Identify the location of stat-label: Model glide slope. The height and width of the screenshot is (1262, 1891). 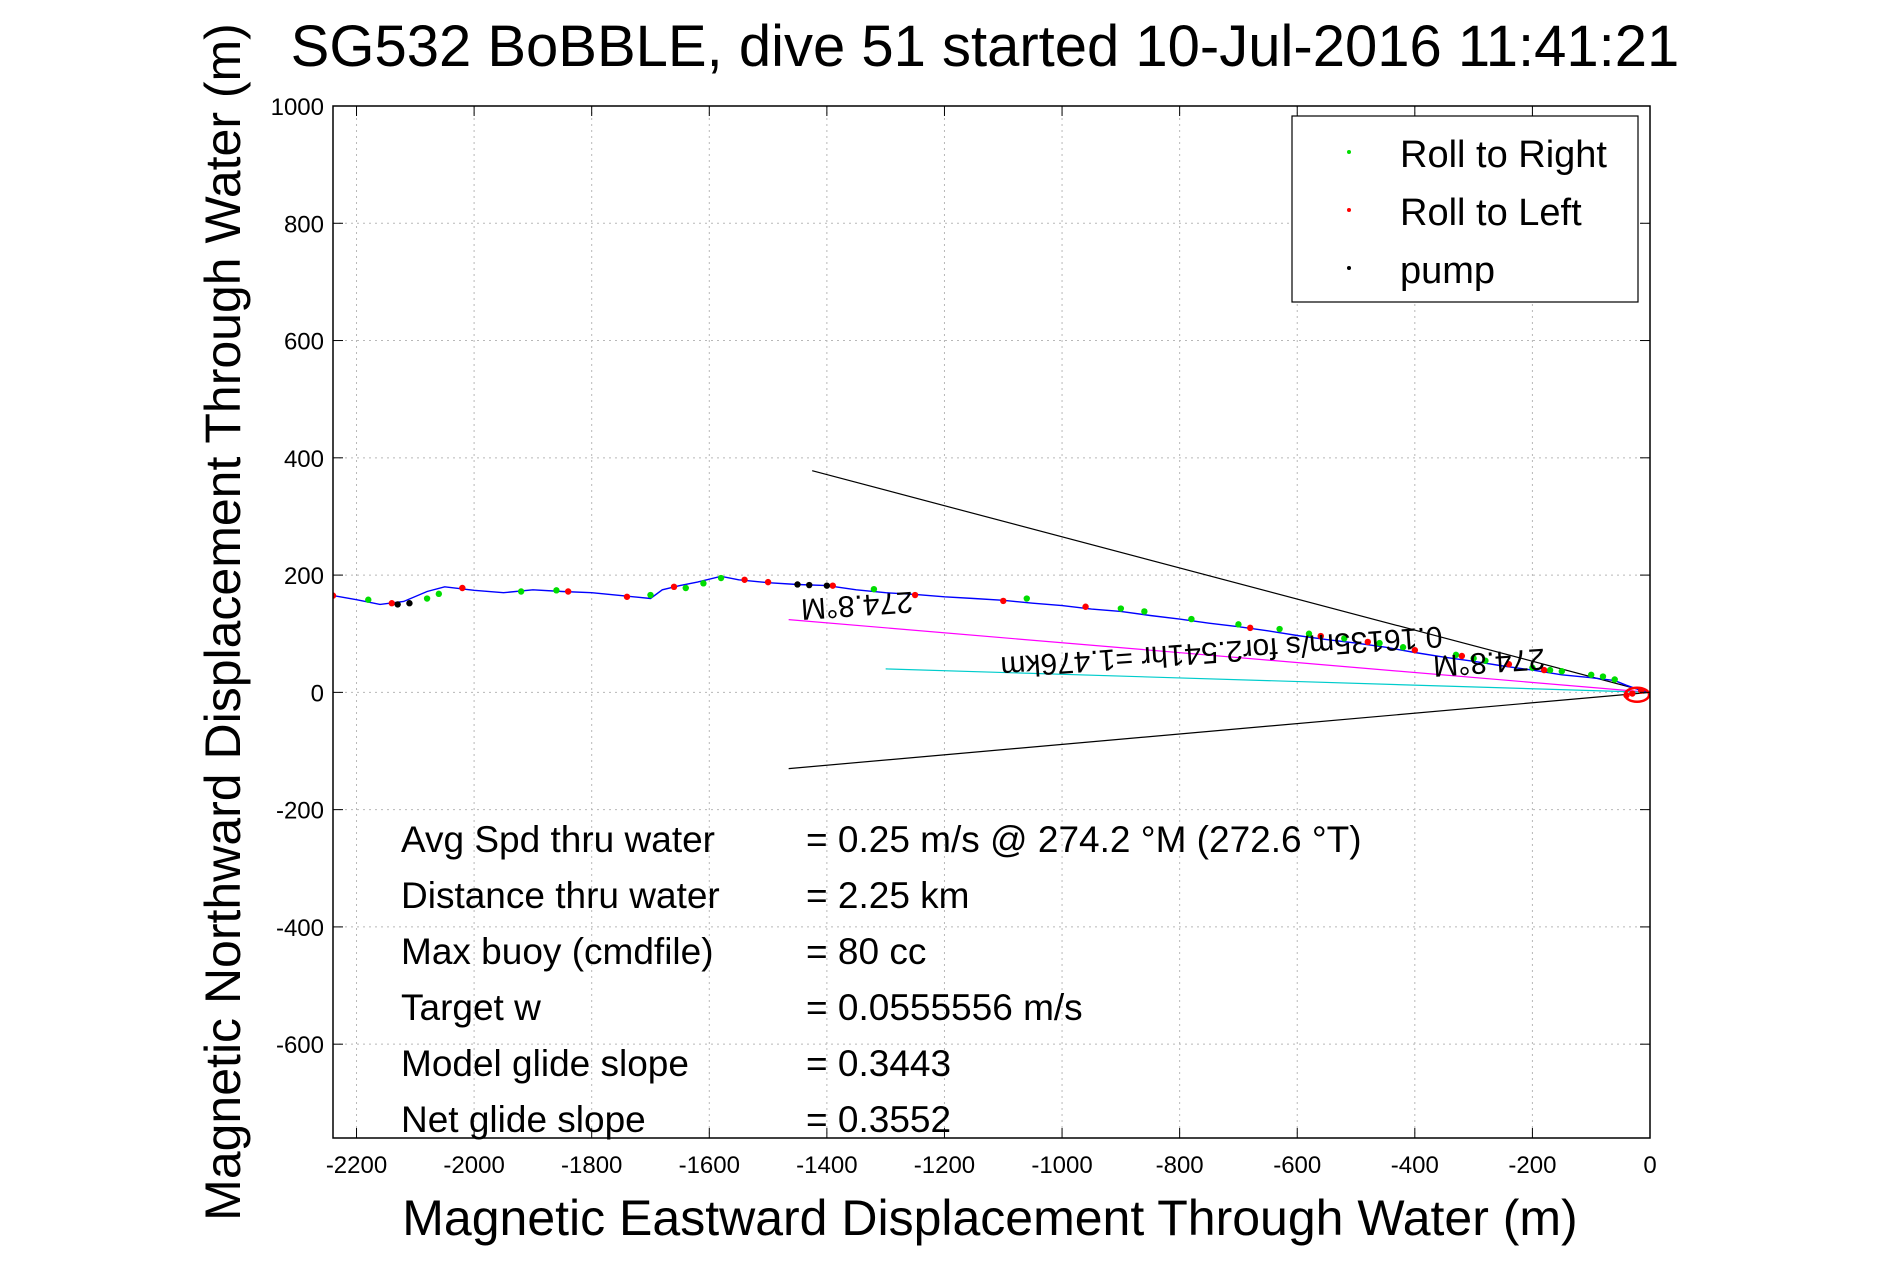
(545, 1063).